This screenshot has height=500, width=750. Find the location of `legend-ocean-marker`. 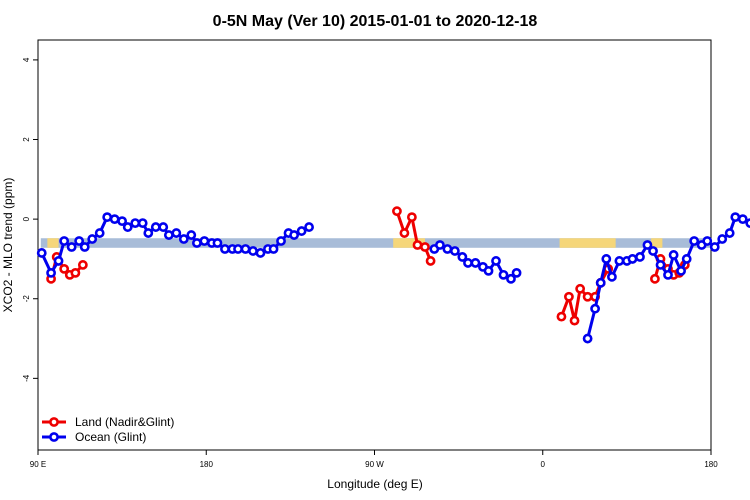

legend-ocean-marker is located at coordinates (54, 437).